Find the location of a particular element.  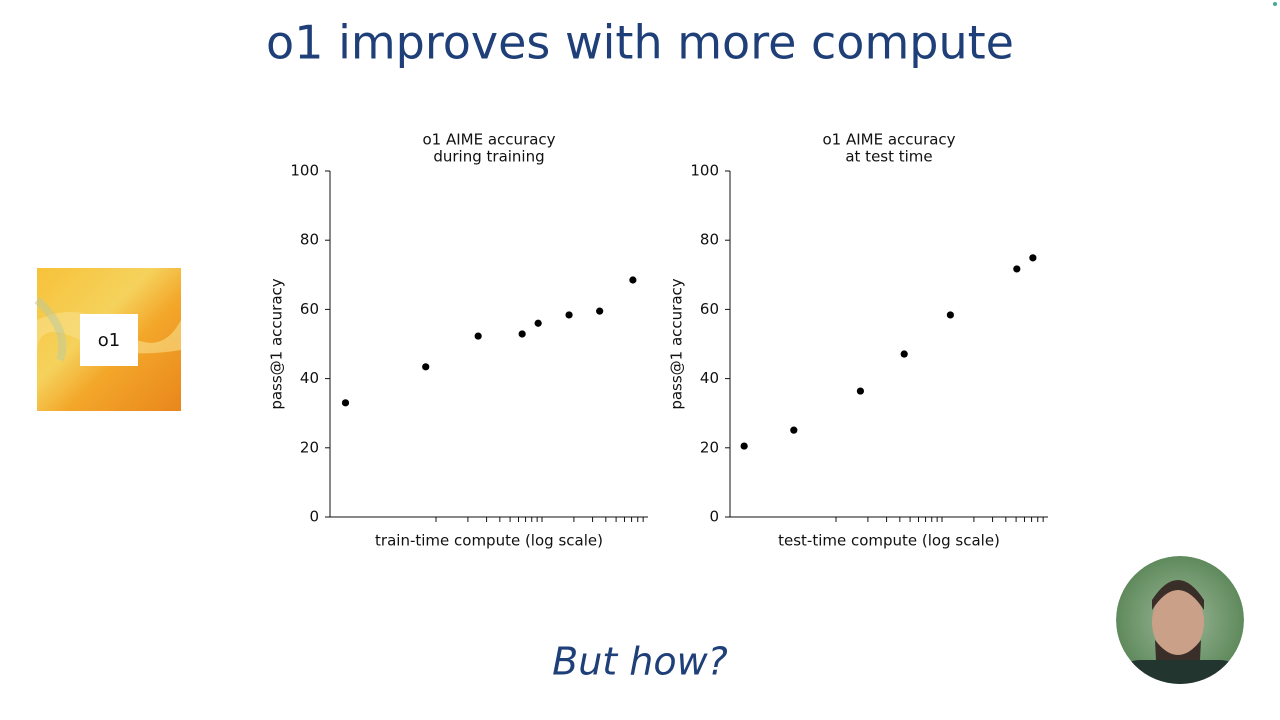

chart-title: during training is located at coordinates (488, 157).